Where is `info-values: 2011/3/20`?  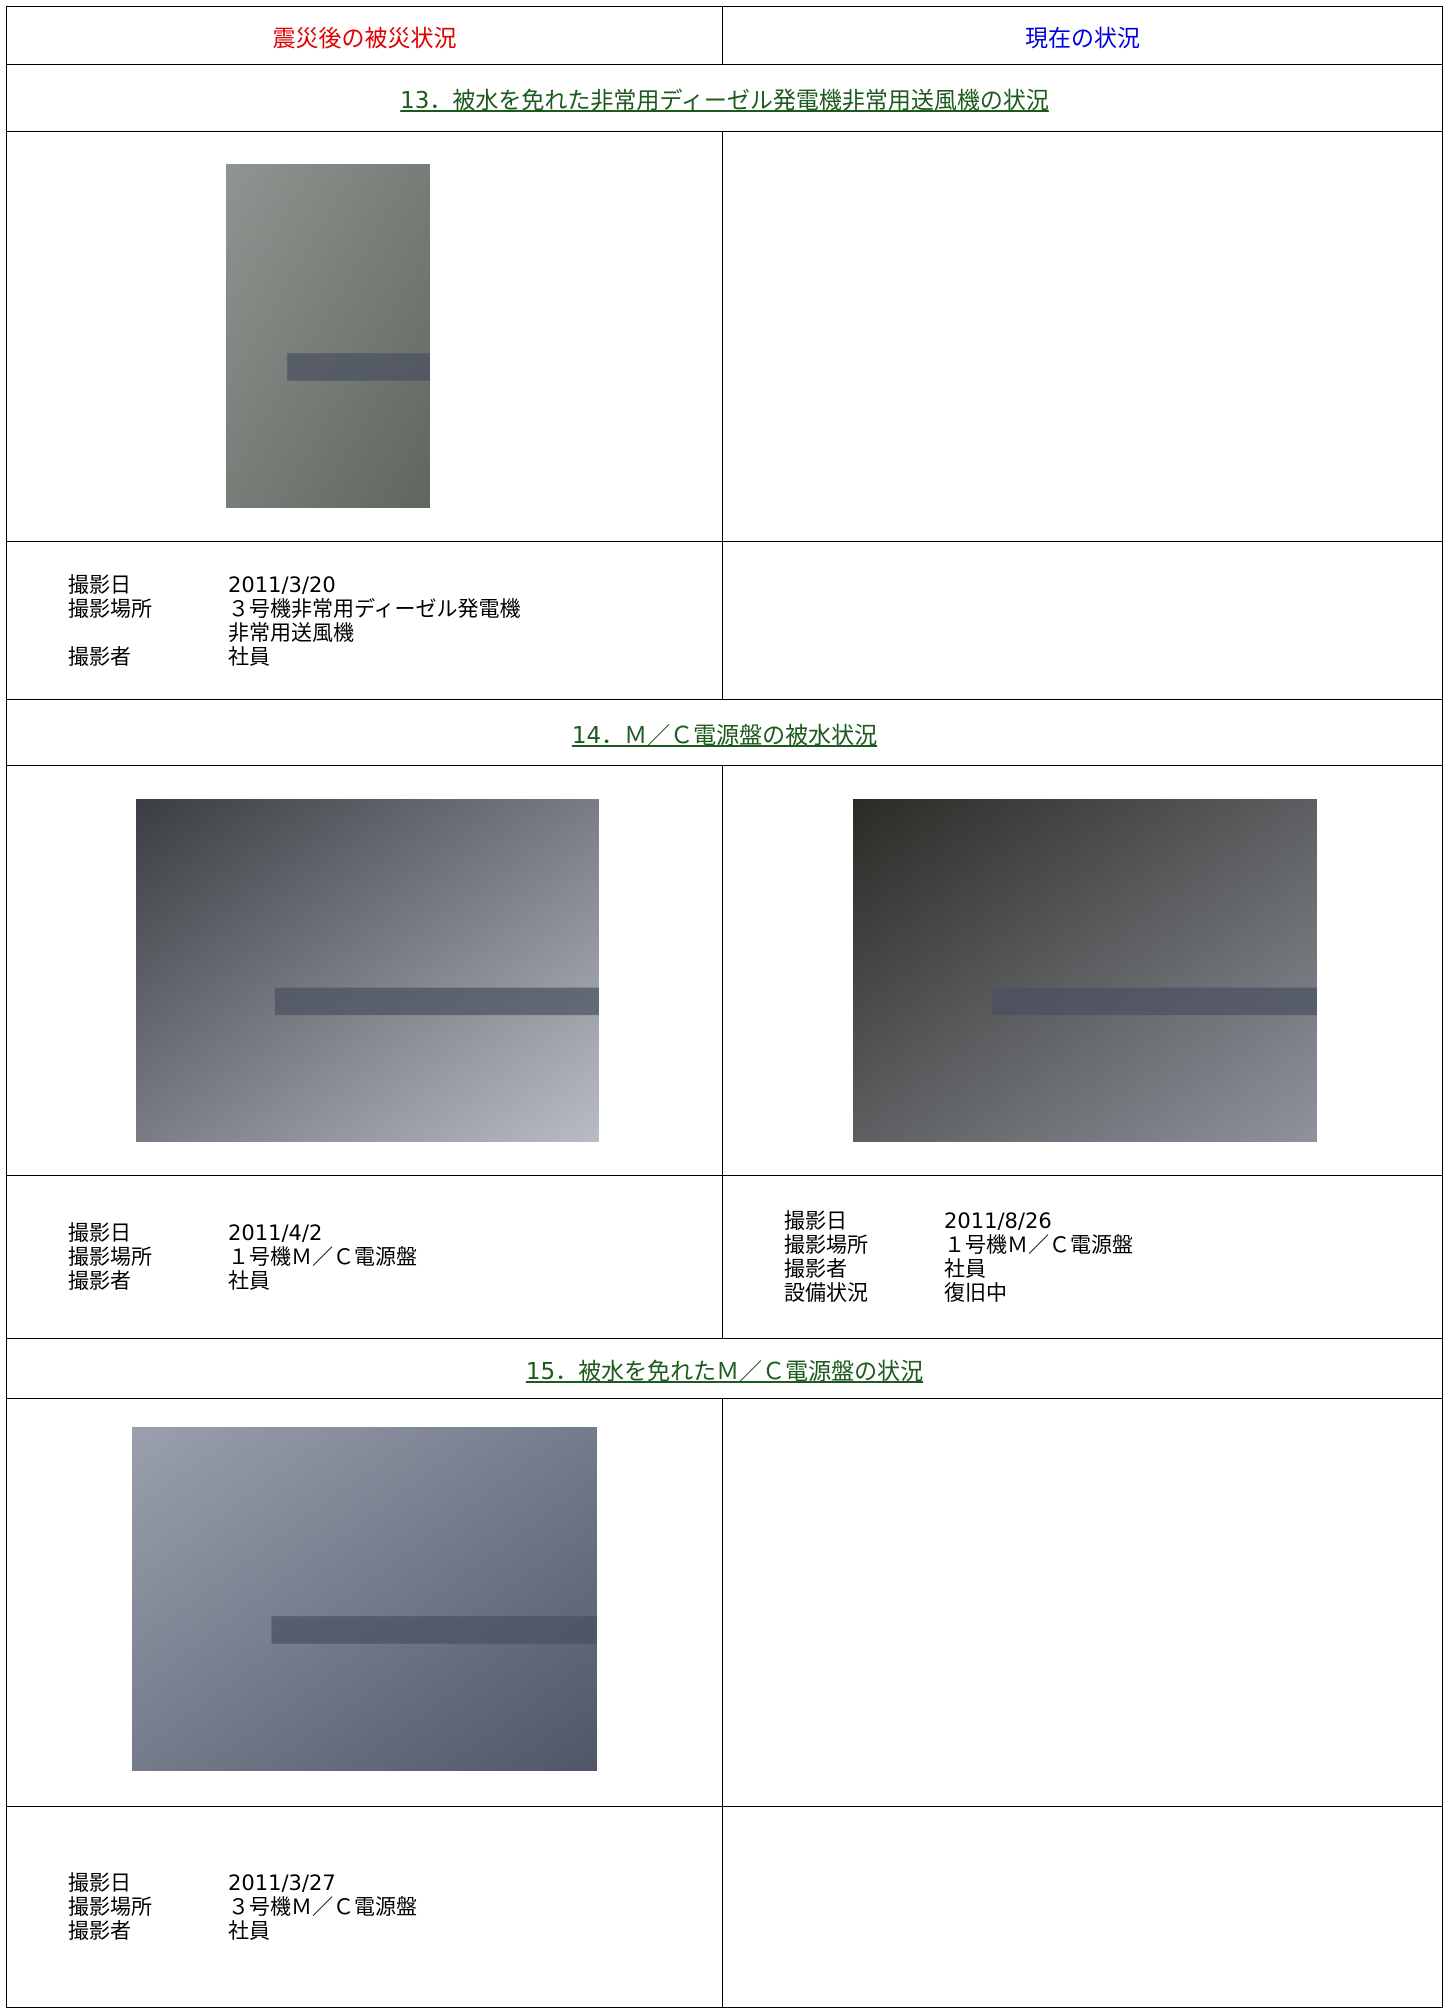
info-values: 2011/3/20 is located at coordinates (282, 585).